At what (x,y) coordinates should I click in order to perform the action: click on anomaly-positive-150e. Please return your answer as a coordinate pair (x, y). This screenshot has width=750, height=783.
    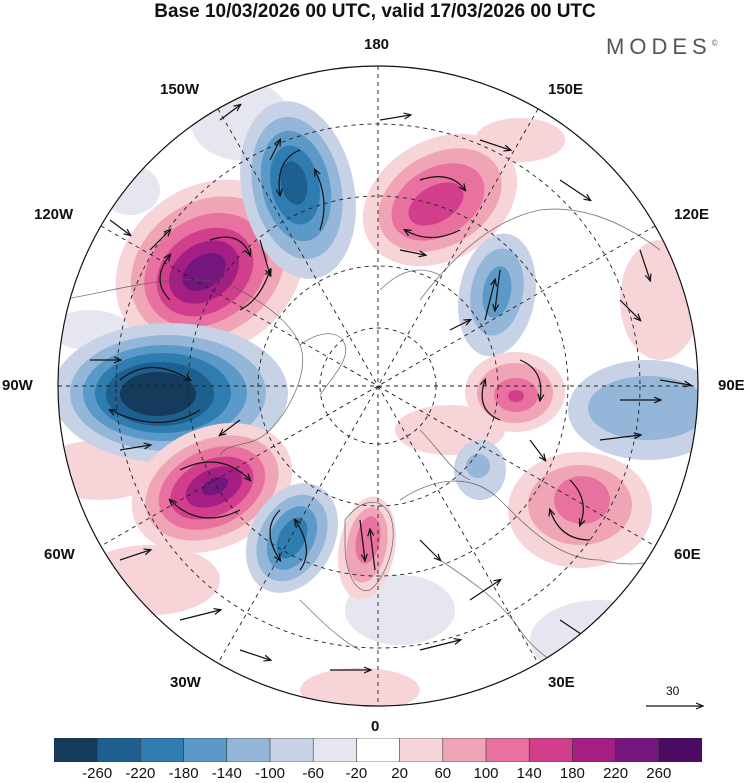
    Looking at the image, I should click on (440, 200).